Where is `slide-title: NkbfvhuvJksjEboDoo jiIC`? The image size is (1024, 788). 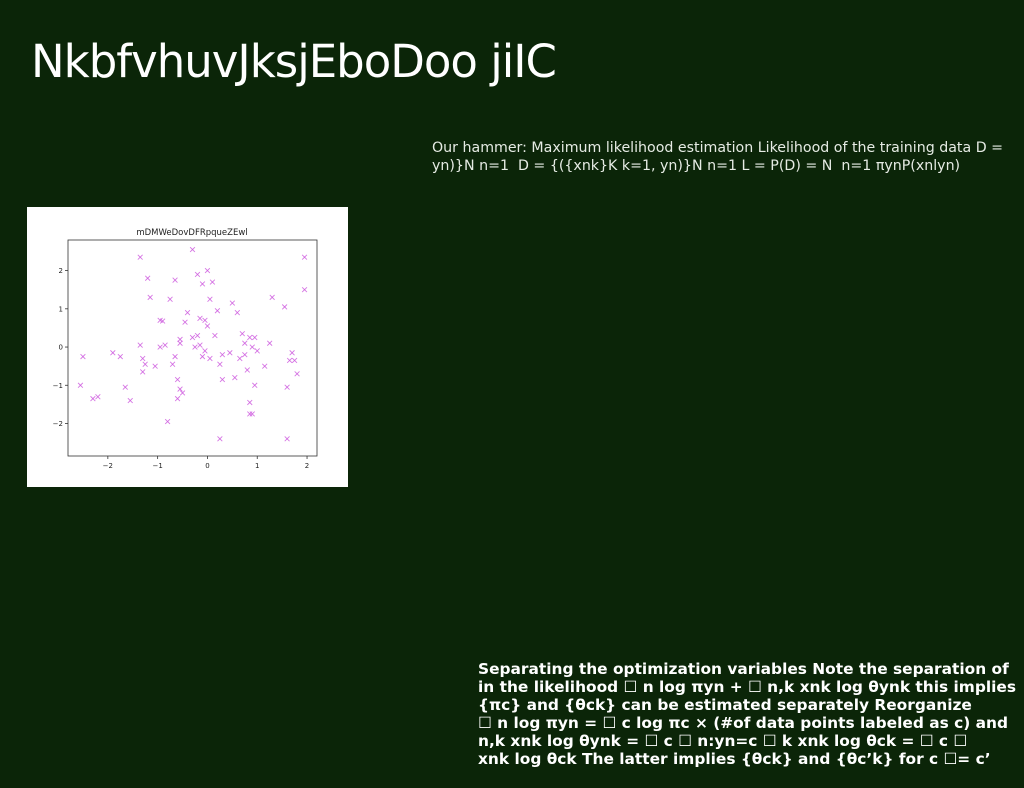 slide-title: NkbfvhuvJksjEboDoo jiIC is located at coordinates (294, 61).